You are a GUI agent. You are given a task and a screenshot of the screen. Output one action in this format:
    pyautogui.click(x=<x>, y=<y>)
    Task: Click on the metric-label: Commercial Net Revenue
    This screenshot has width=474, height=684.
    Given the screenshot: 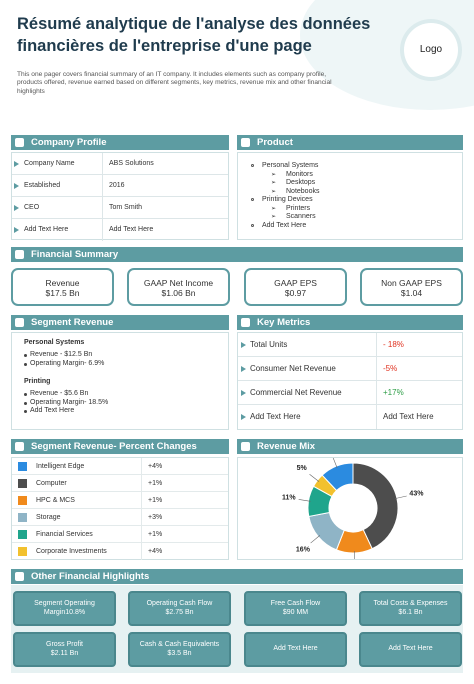 What is the action you would take?
    pyautogui.click(x=296, y=392)
    